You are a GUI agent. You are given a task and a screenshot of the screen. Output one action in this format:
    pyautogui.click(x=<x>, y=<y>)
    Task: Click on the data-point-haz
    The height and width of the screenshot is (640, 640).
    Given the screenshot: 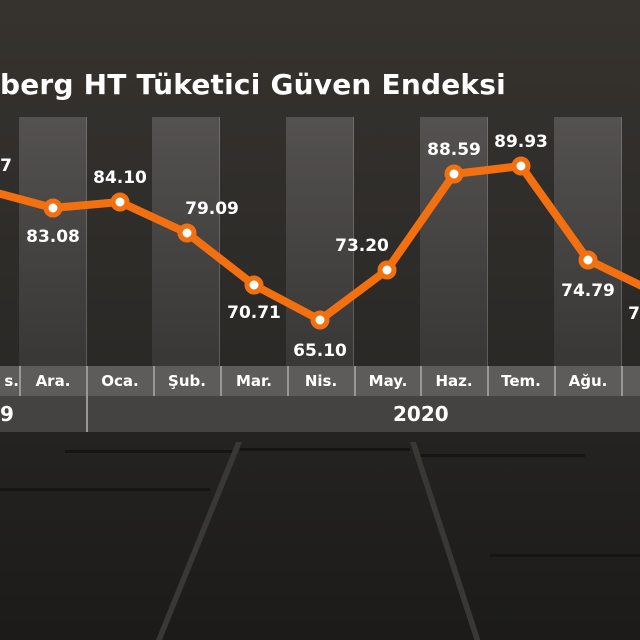 What is the action you would take?
    pyautogui.click(x=454, y=174)
    